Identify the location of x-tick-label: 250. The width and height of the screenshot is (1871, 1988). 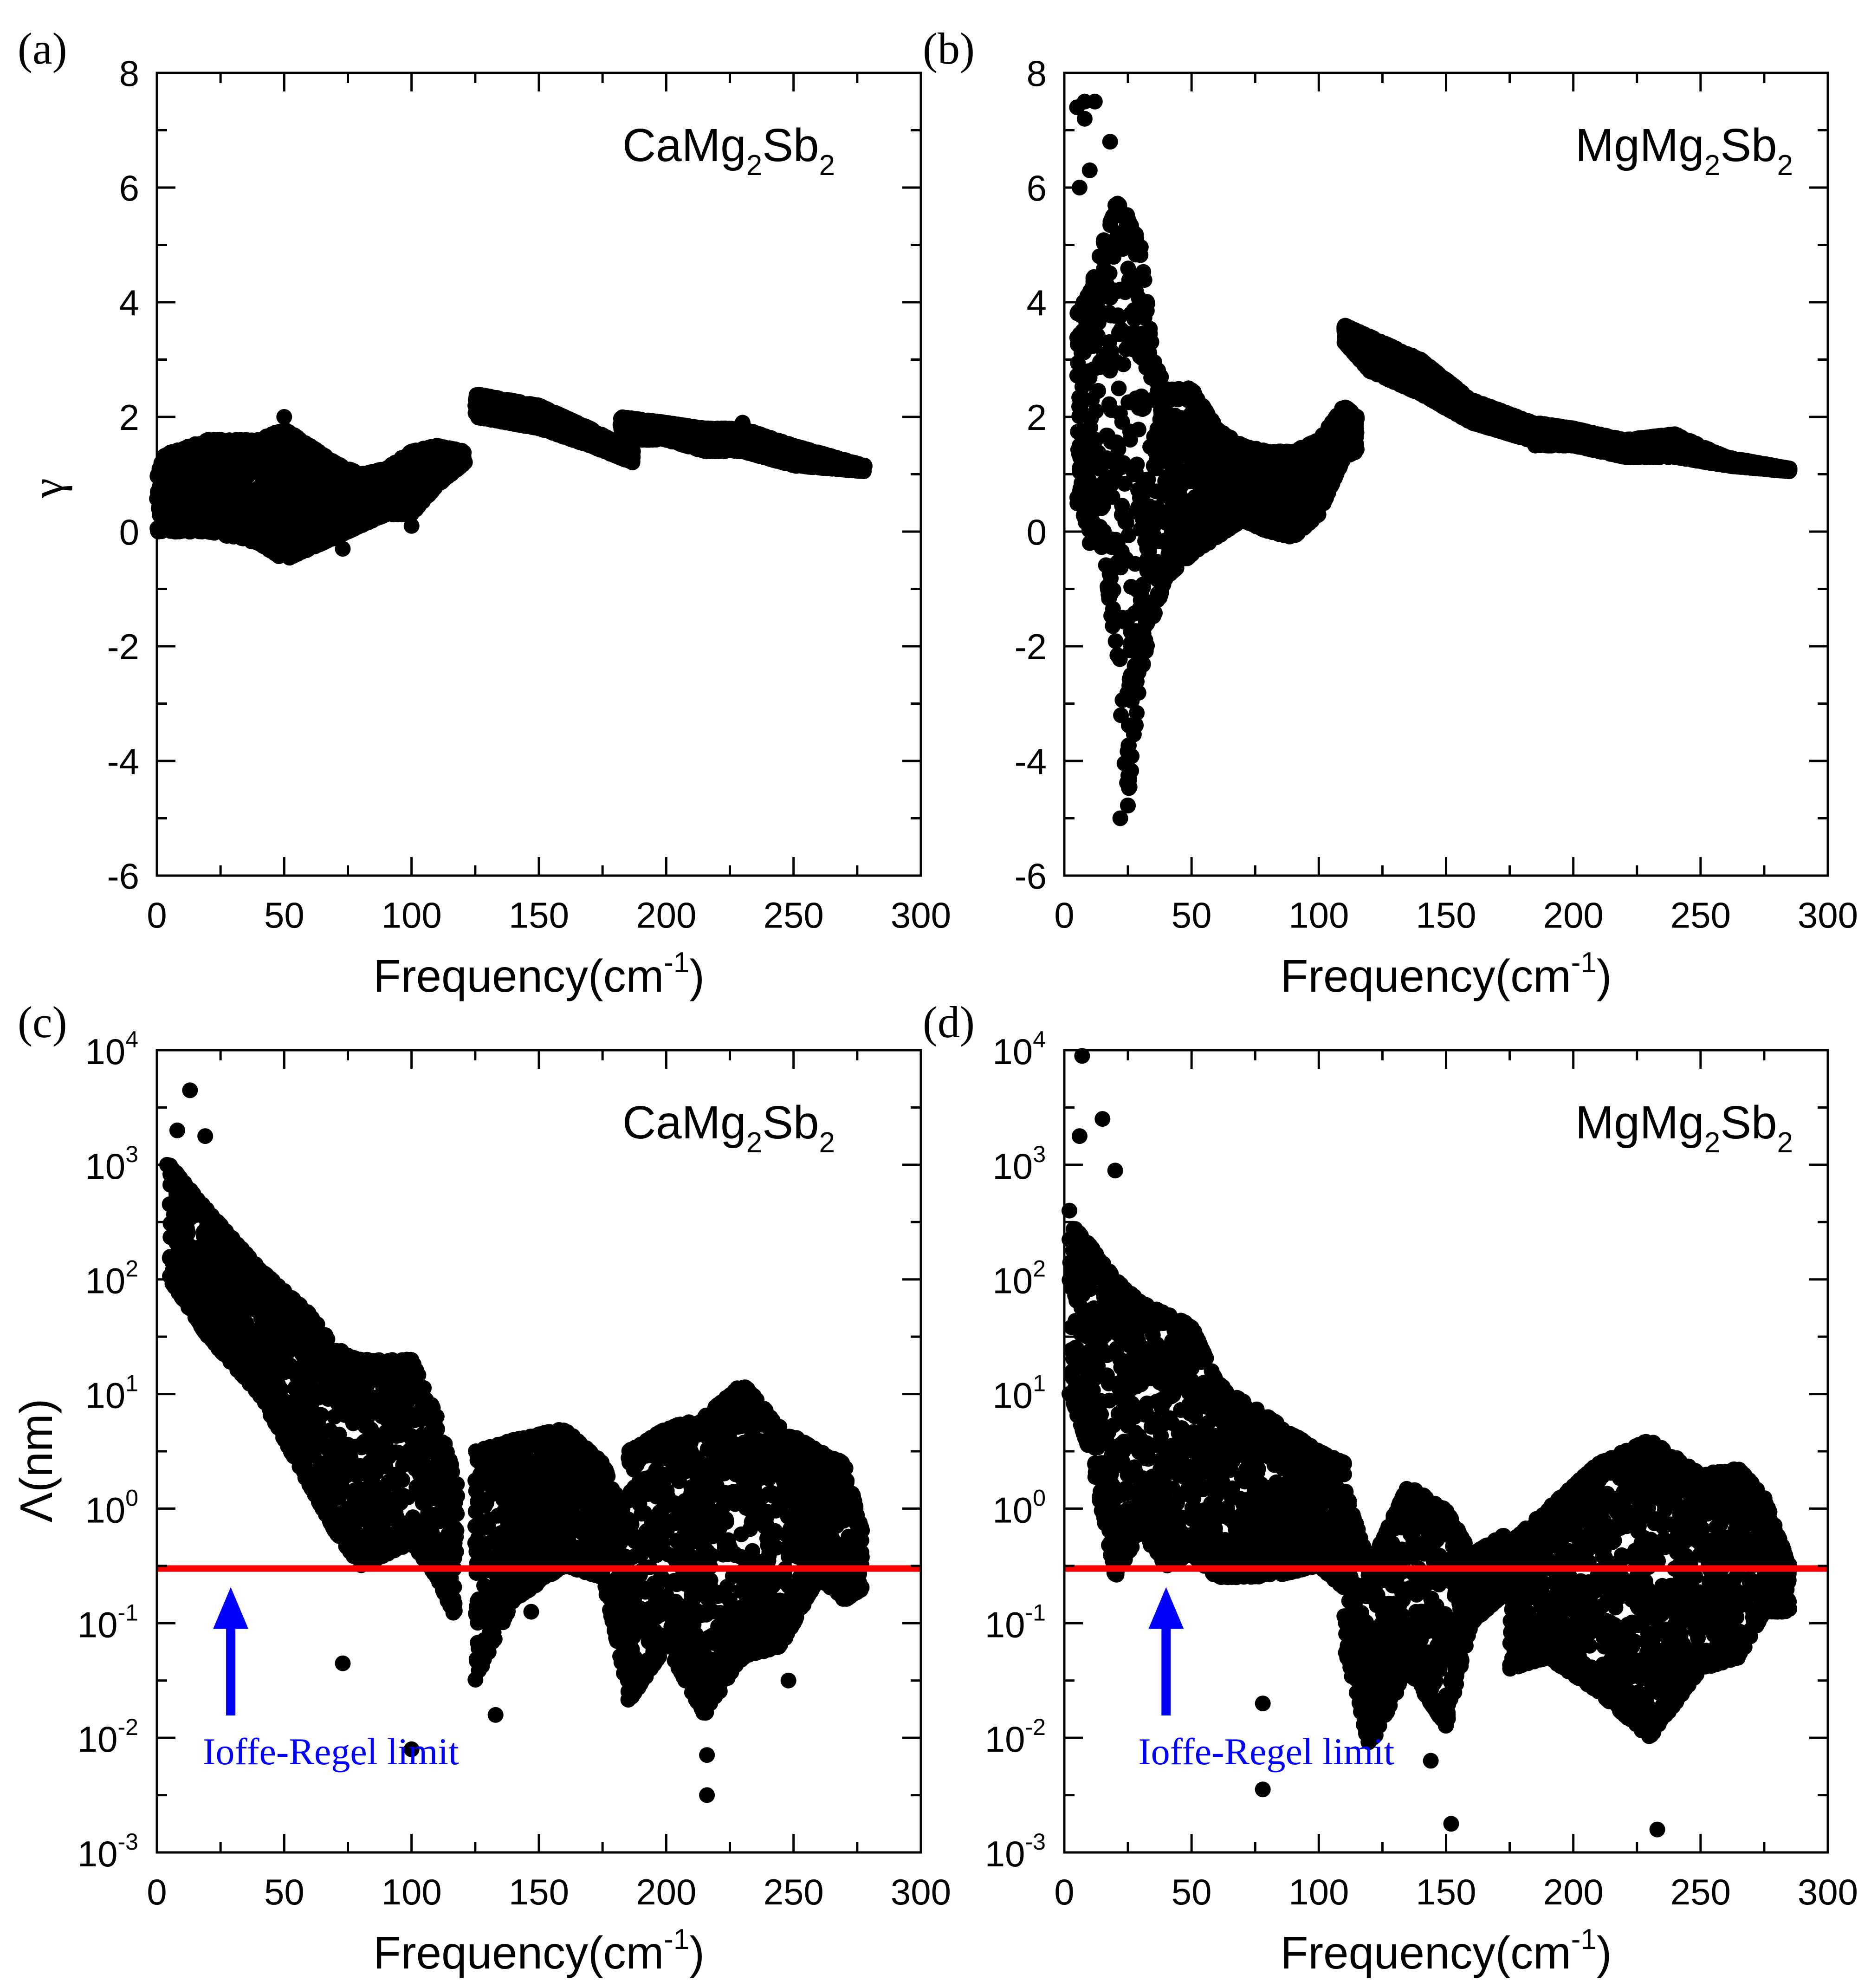
(794, 915).